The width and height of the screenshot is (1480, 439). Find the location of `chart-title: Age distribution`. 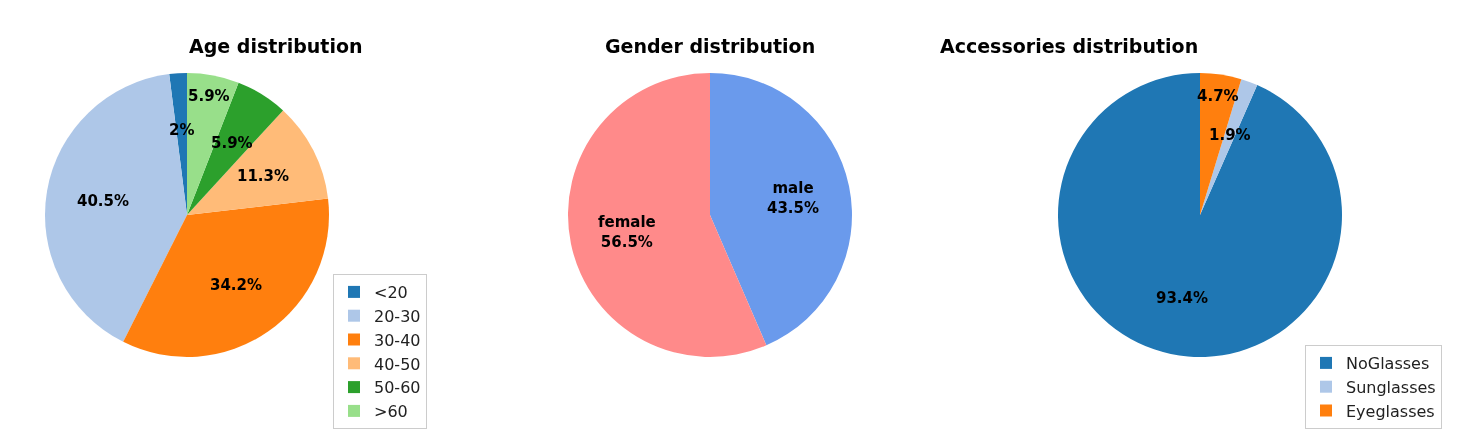

chart-title: Age distribution is located at coordinates (276, 46).